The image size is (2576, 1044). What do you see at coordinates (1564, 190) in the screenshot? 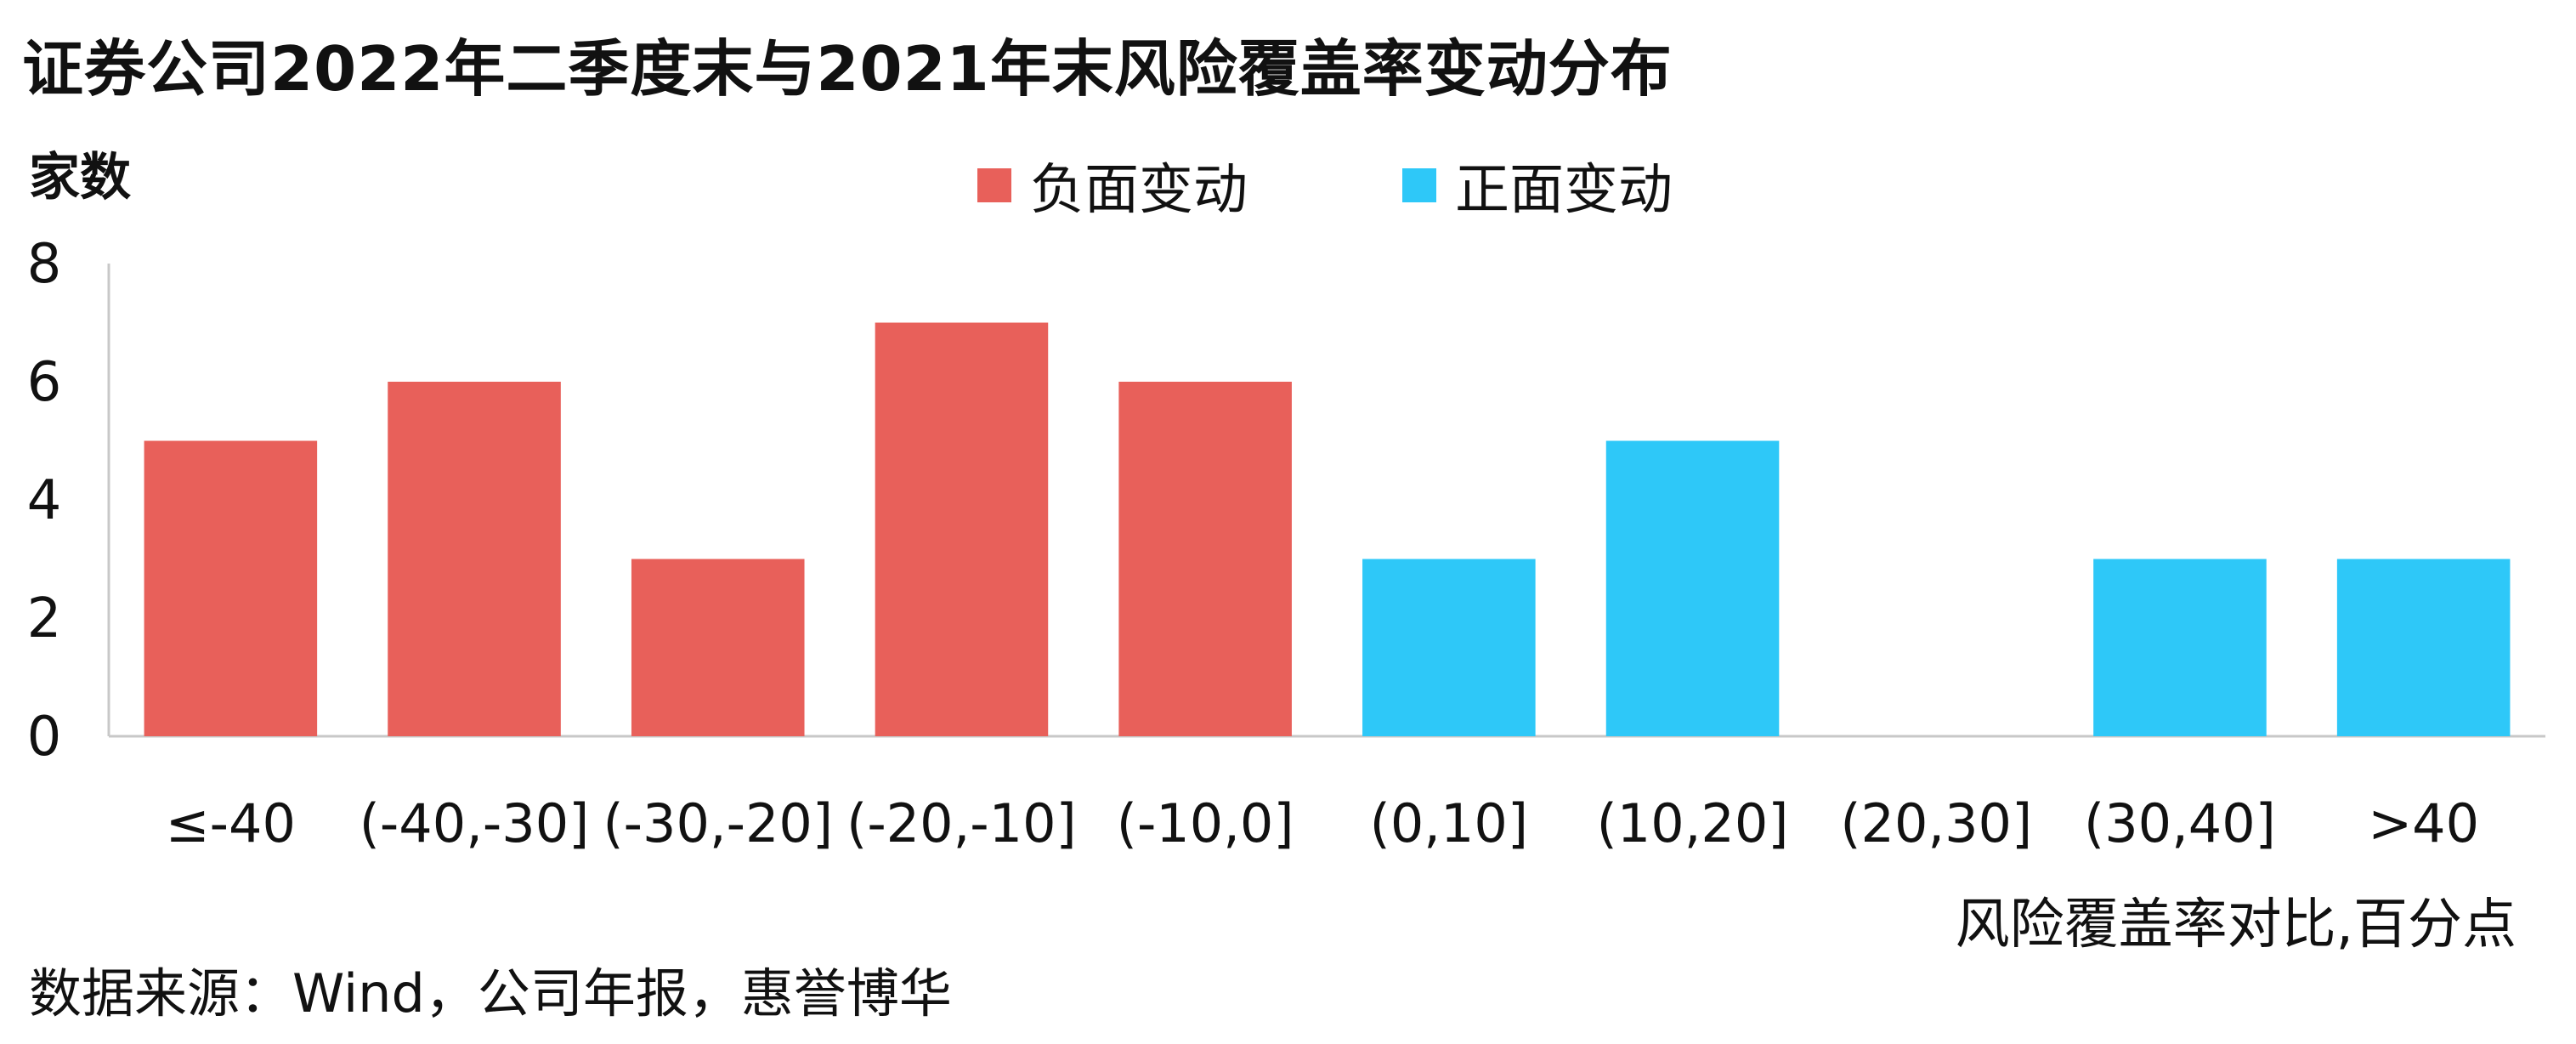
I see `legend-label-positive: 正面变动` at bounding box center [1564, 190].